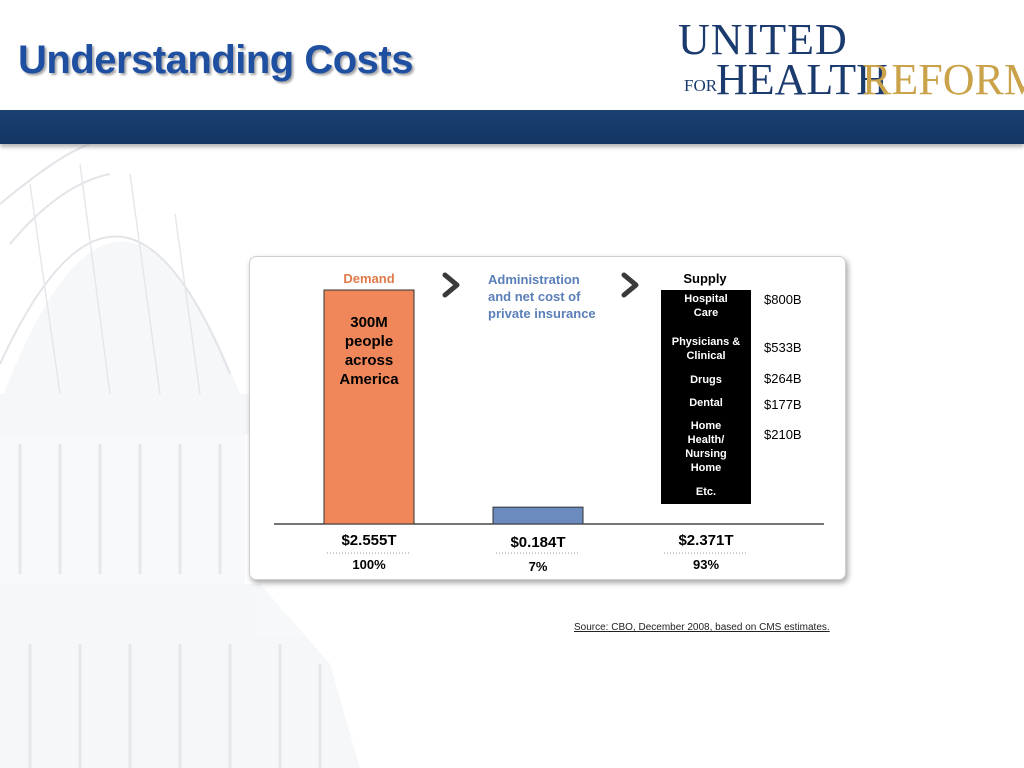  I want to click on supply-segment-label: Etc., so click(706, 492).